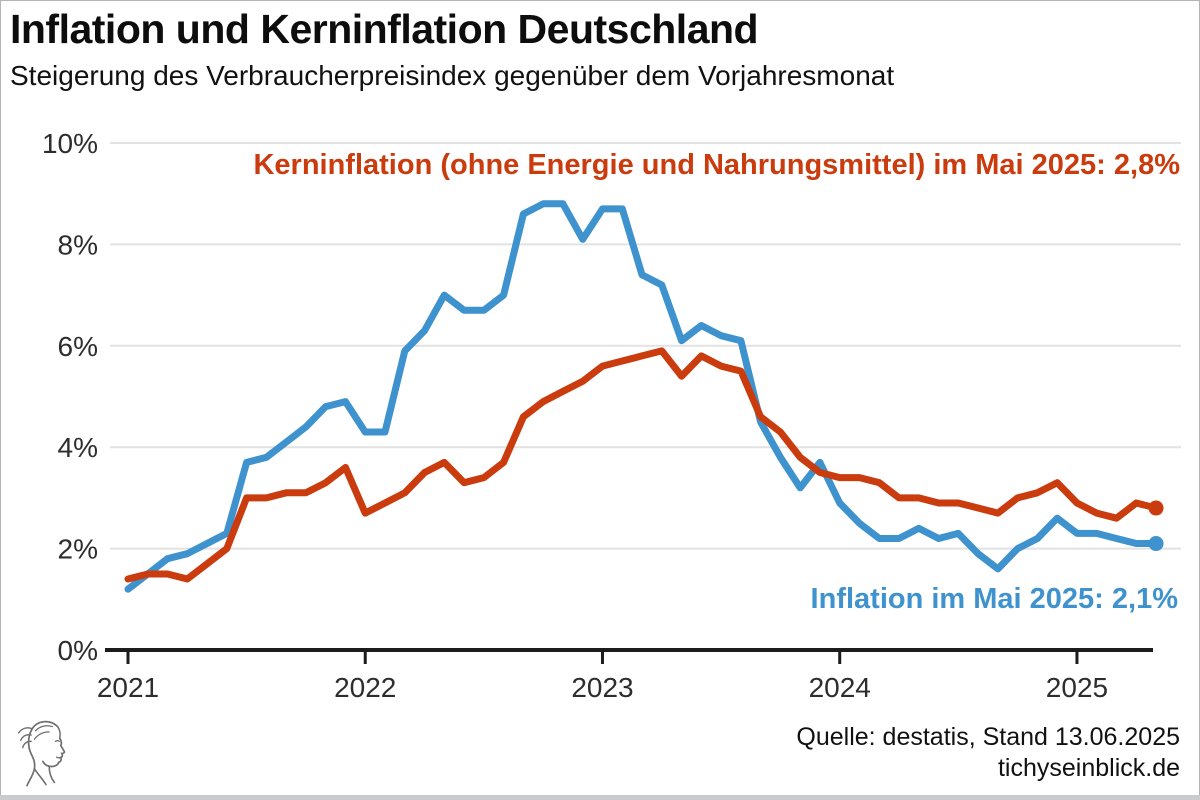 The height and width of the screenshot is (800, 1200). I want to click on website-line: tichyseinblick.de, so click(1088, 768).